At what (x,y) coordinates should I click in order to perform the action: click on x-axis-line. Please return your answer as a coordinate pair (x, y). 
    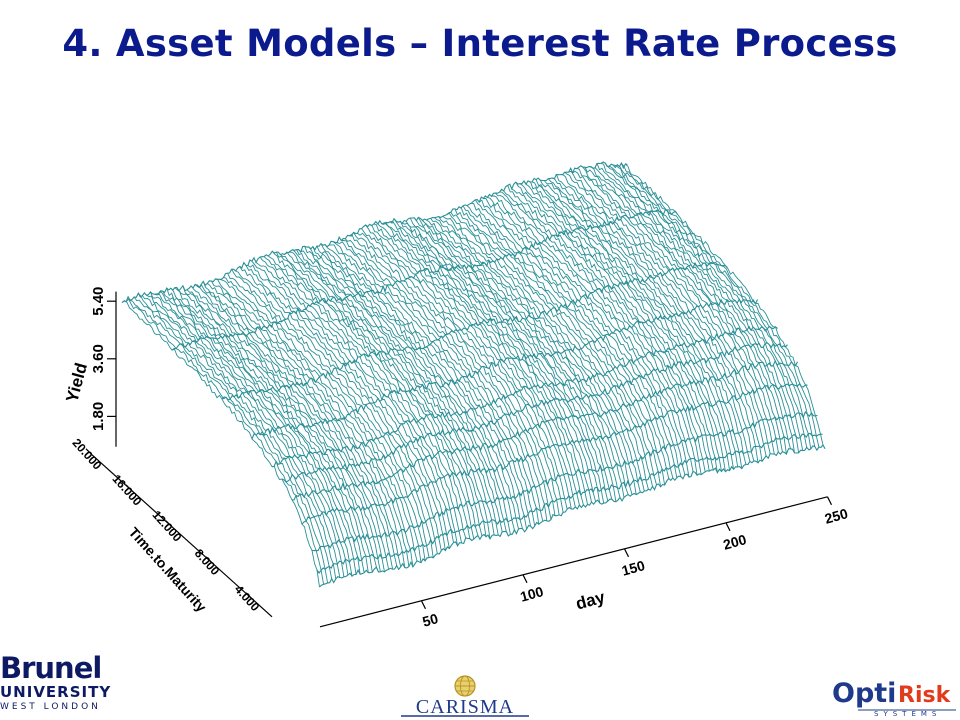
    Looking at the image, I should click on (573, 562).